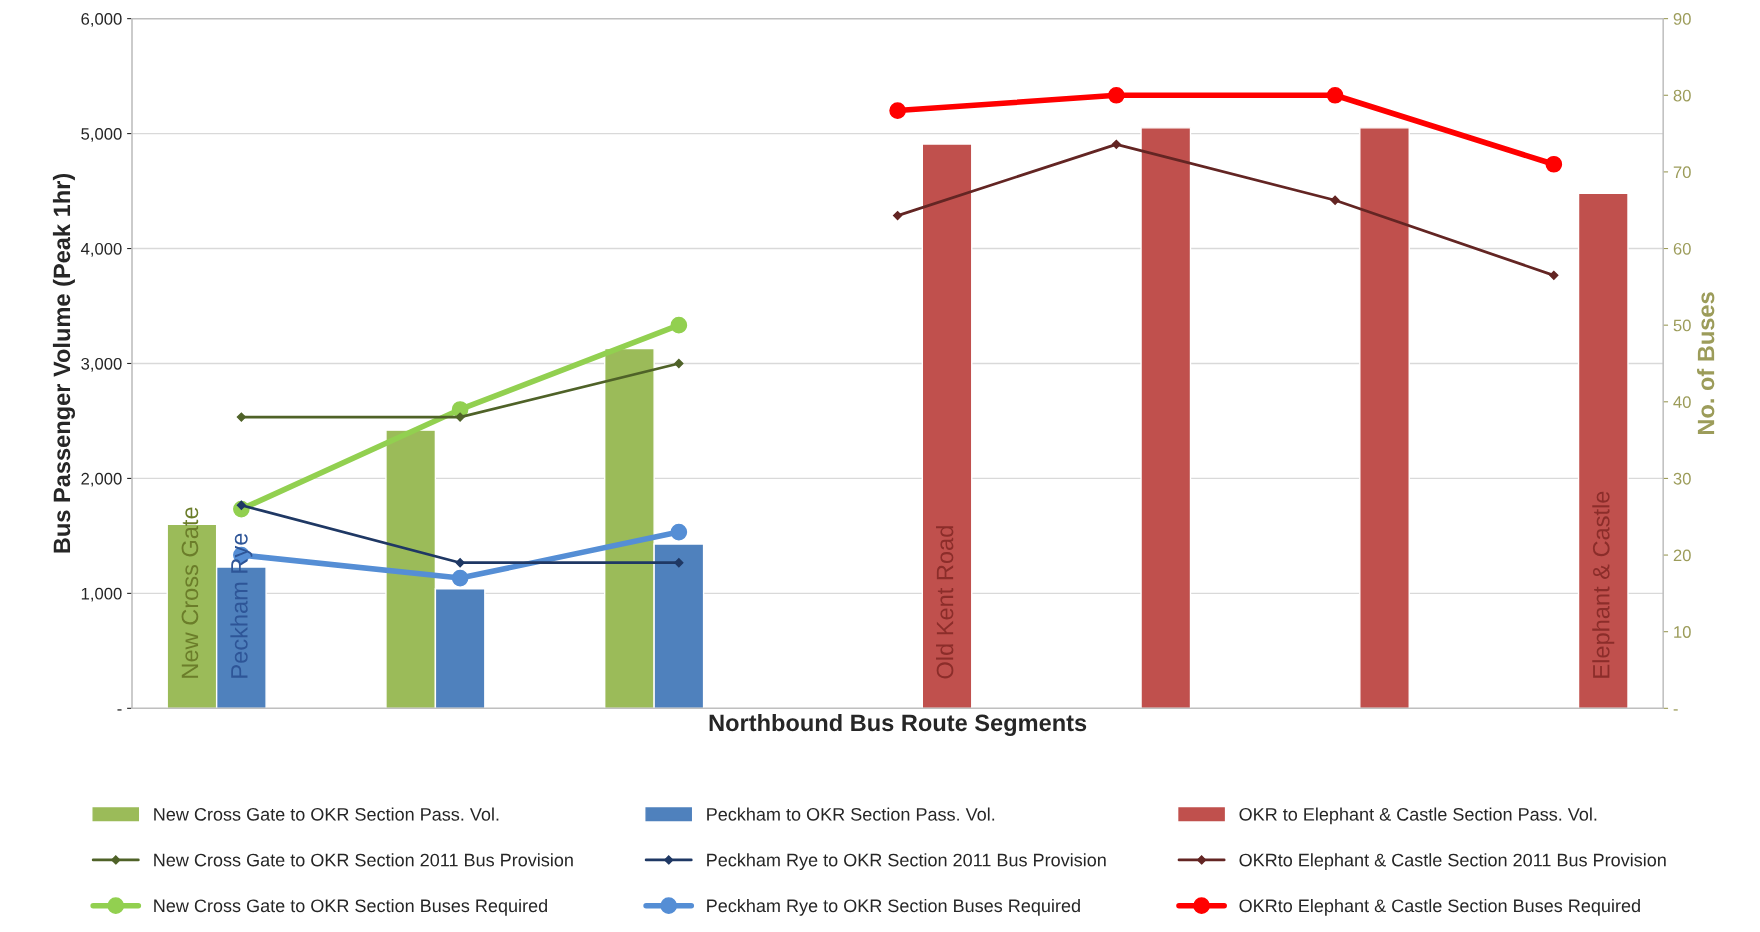 The image size is (1760, 932). What do you see at coordinates (898, 724) in the screenshot?
I see `x-axis-title: Northbound Bus Route Segments` at bounding box center [898, 724].